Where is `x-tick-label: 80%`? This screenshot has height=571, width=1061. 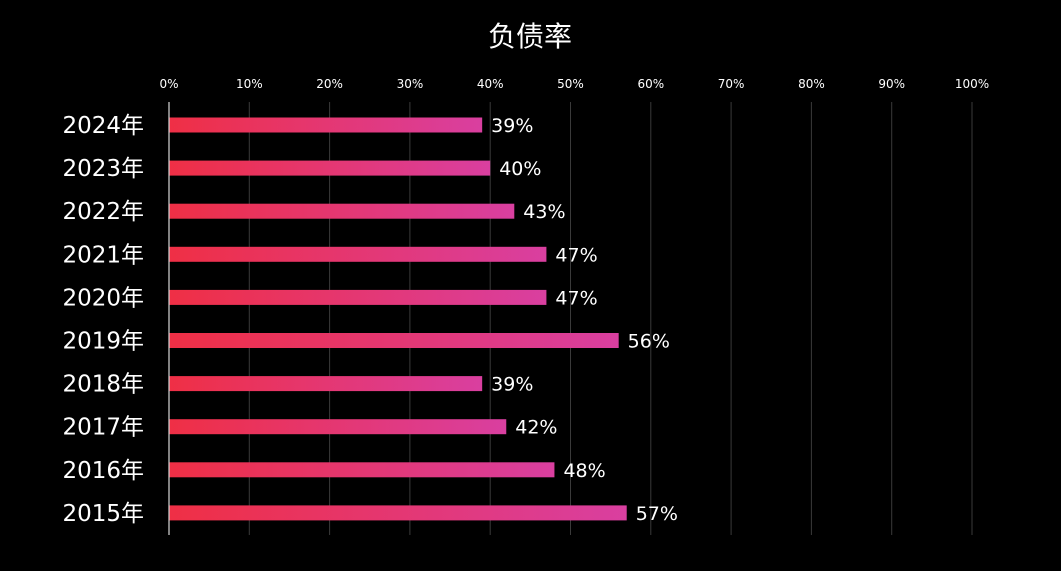
x-tick-label: 80% is located at coordinates (811, 84).